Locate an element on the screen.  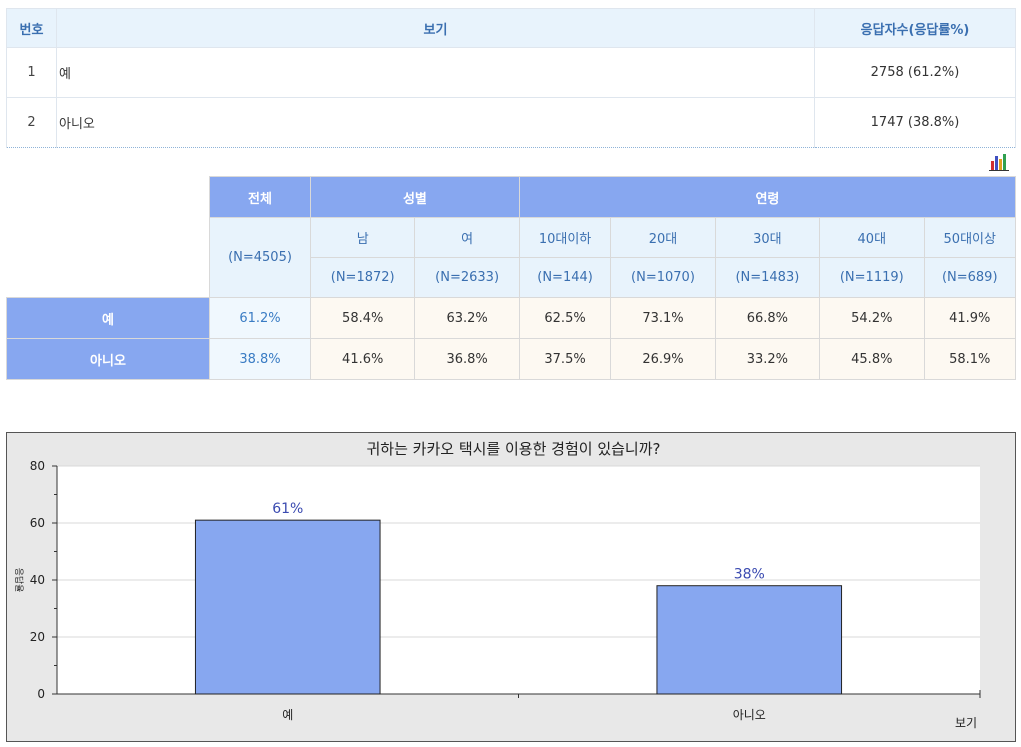
table-row: 1 예 2758 (61.2%) is located at coordinates (511, 72).